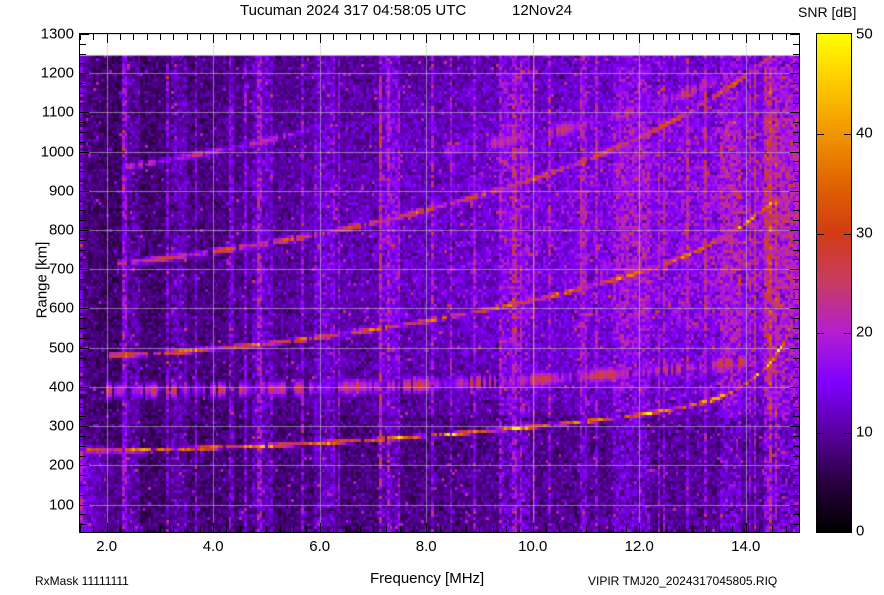  I want to click on colorbar, so click(834, 283).